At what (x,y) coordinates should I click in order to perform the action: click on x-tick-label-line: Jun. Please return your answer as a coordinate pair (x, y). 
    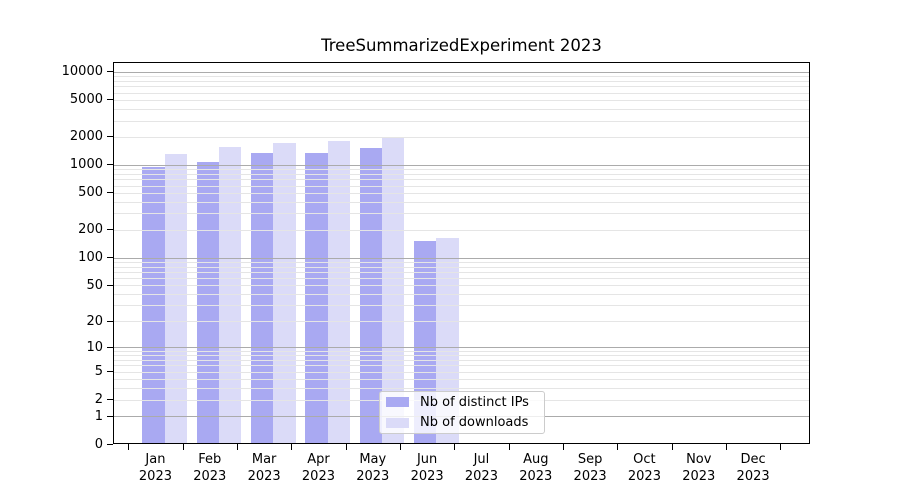
    Looking at the image, I should click on (427, 459).